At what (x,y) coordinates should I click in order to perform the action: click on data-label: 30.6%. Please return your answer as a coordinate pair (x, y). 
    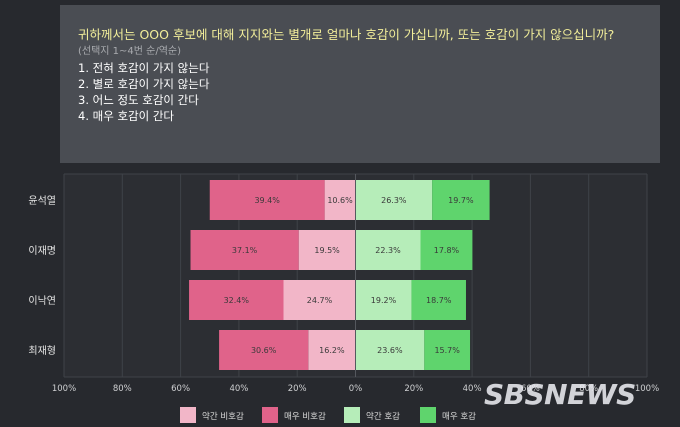
    Looking at the image, I should click on (264, 350).